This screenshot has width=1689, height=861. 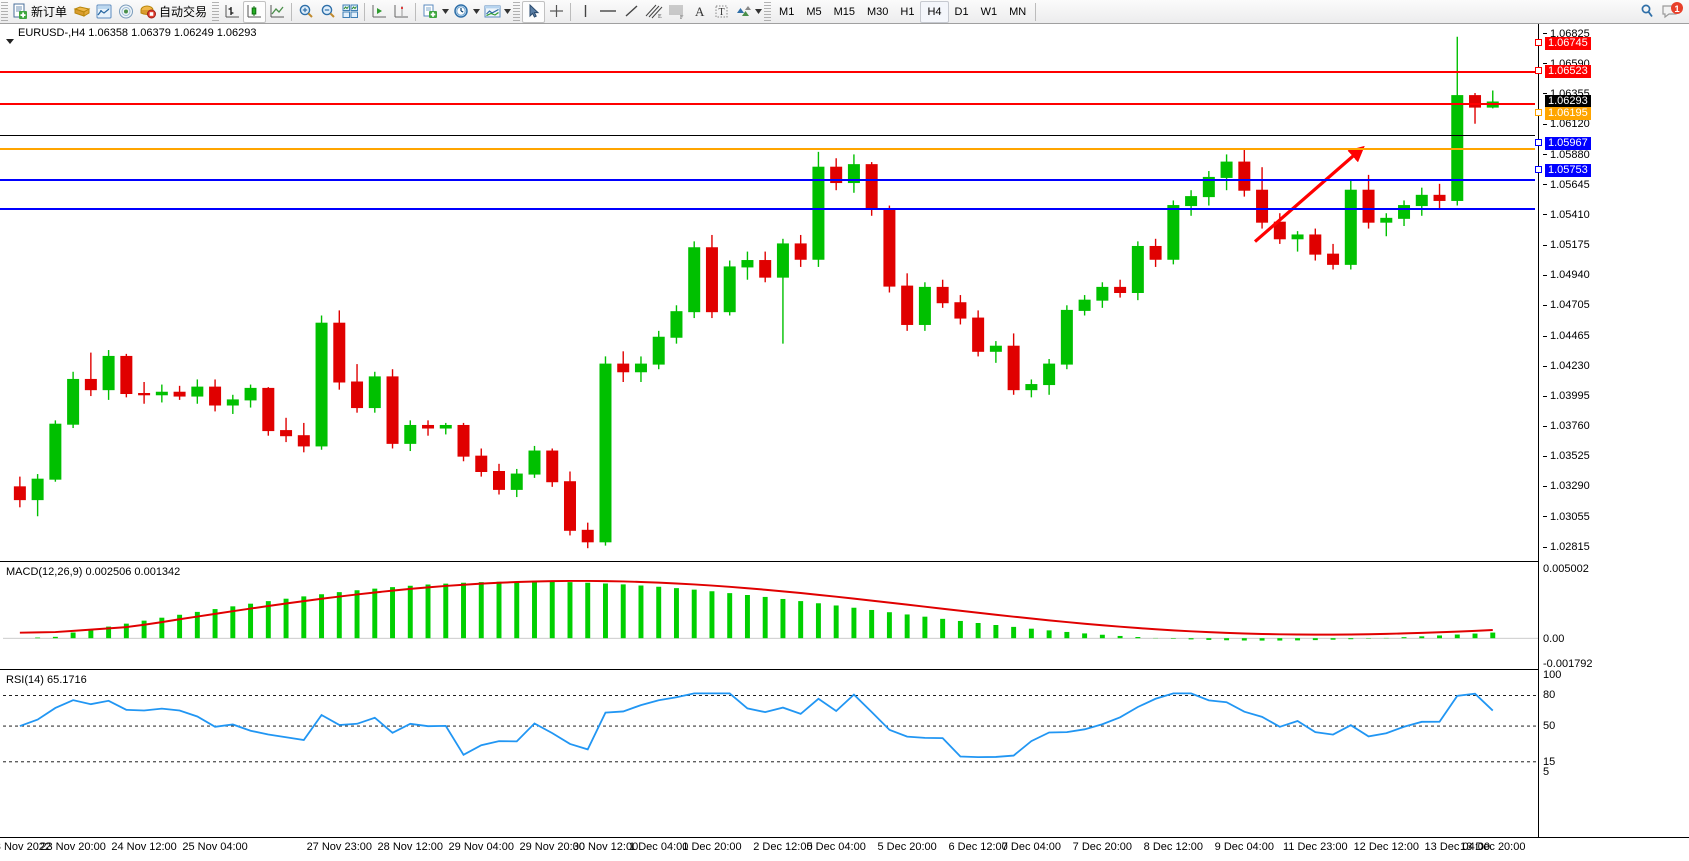 I want to click on indicators-icon, so click(x=430, y=12).